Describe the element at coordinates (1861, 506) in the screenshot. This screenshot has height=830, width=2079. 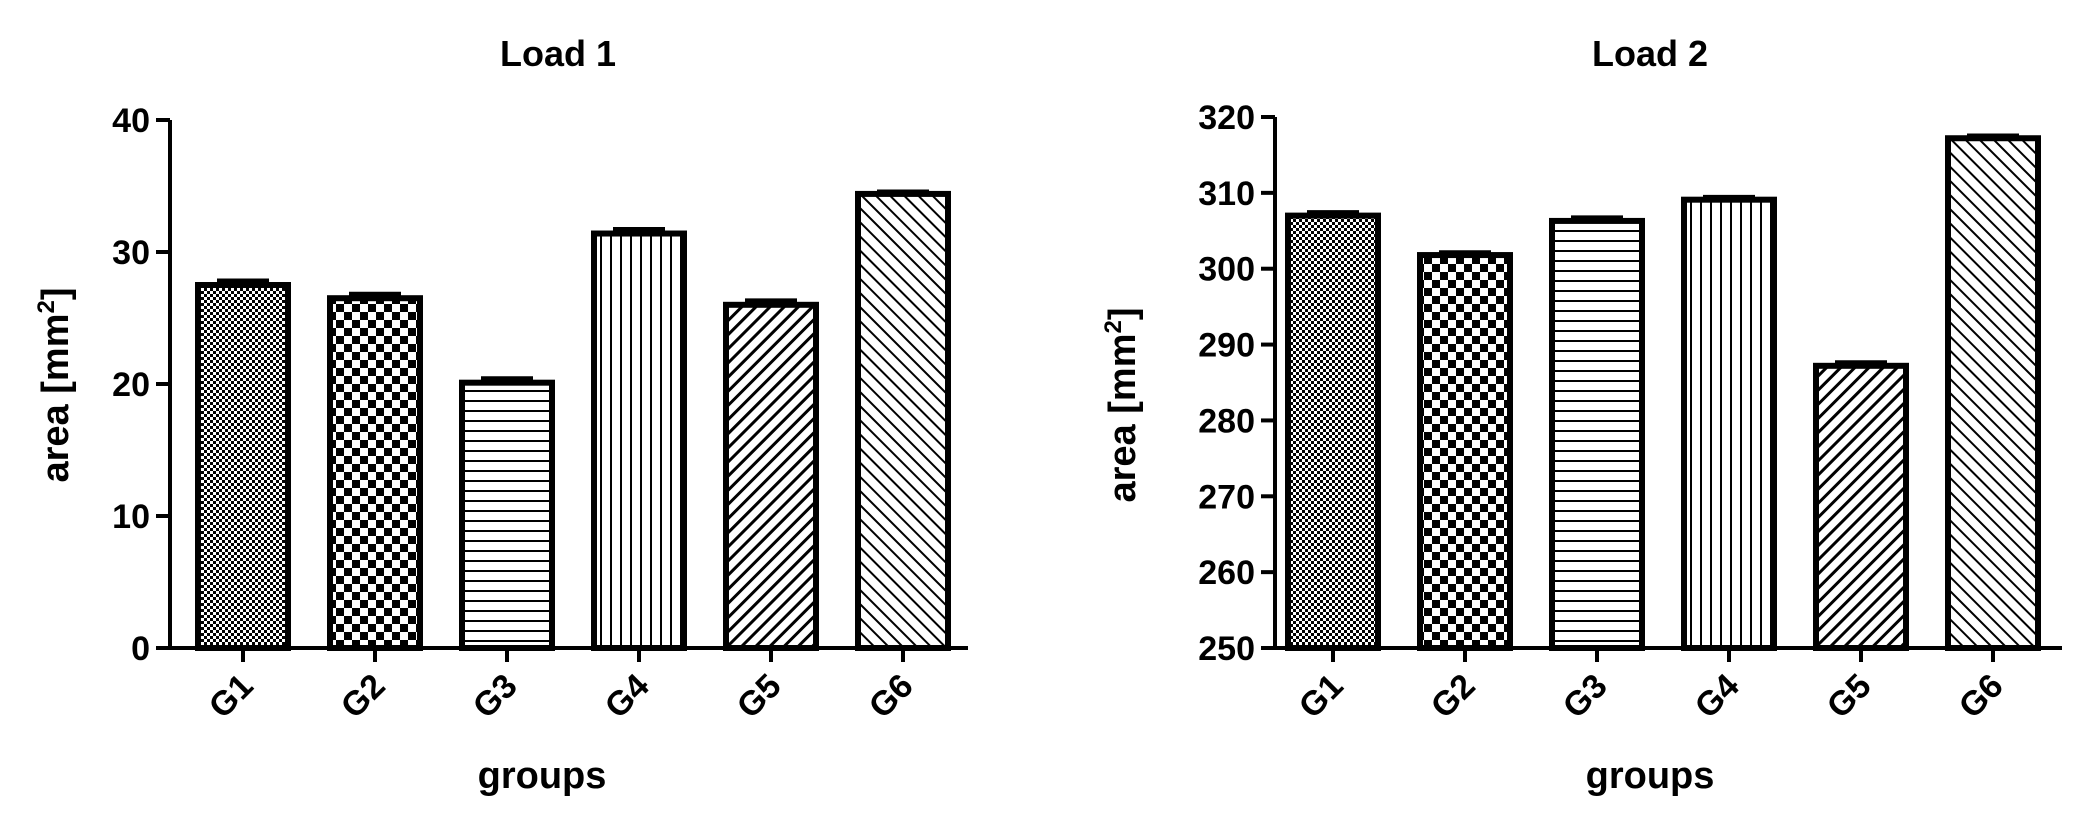
I see `chart-2-bar-G5` at that location.